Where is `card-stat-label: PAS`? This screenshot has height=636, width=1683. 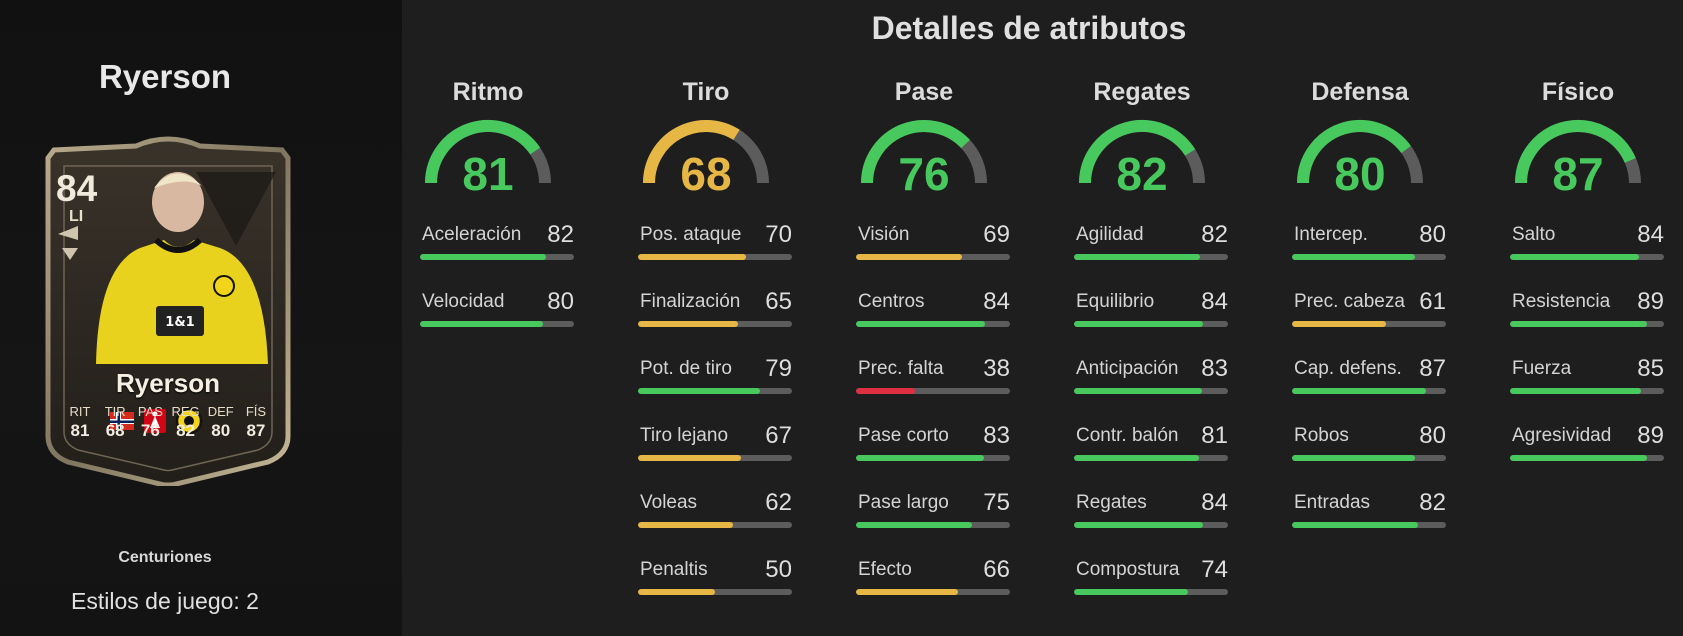
card-stat-label: PAS is located at coordinates (150, 411).